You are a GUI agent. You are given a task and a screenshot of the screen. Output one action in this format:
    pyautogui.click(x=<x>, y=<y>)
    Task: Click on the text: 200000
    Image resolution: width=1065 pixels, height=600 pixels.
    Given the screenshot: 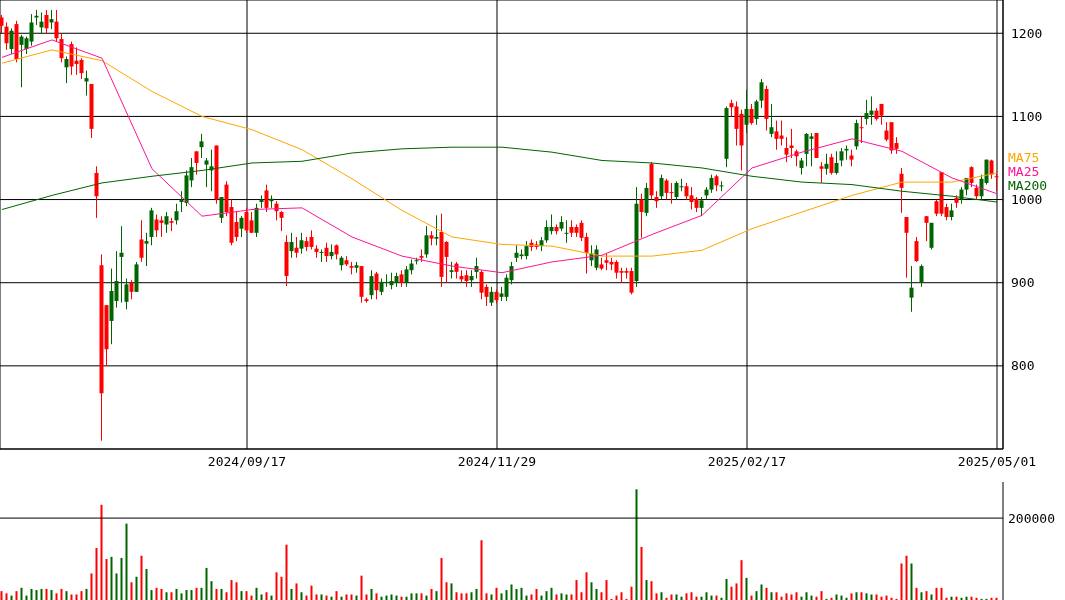 What is the action you would take?
    pyautogui.click(x=1031, y=518)
    